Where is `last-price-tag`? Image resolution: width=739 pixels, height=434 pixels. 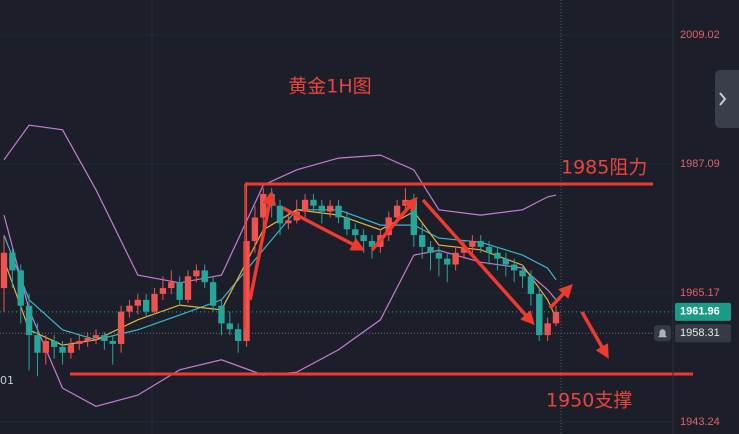 last-price-tag is located at coordinates (703, 311).